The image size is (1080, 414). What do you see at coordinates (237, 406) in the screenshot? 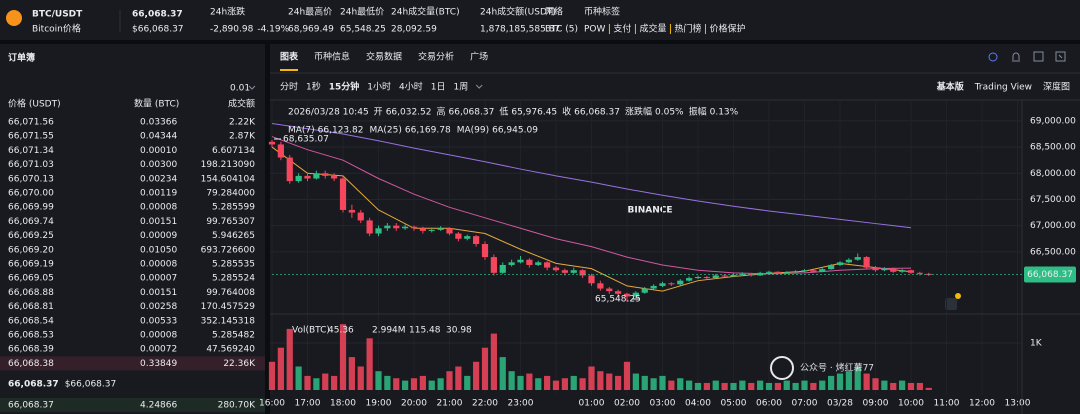
I see `bid-total: 280.70K` at bounding box center [237, 406].